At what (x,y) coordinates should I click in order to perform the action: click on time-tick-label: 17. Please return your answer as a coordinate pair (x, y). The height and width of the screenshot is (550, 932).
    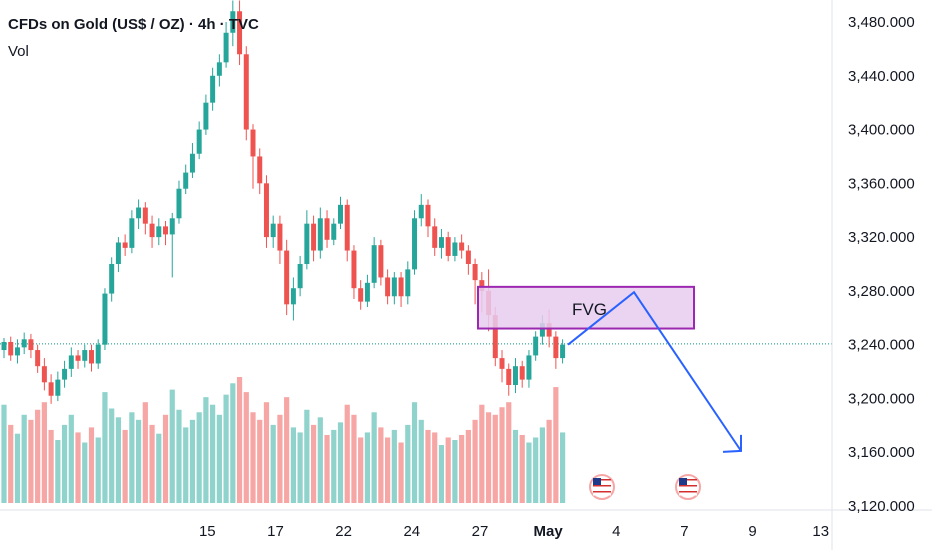
    Looking at the image, I should click on (275, 531).